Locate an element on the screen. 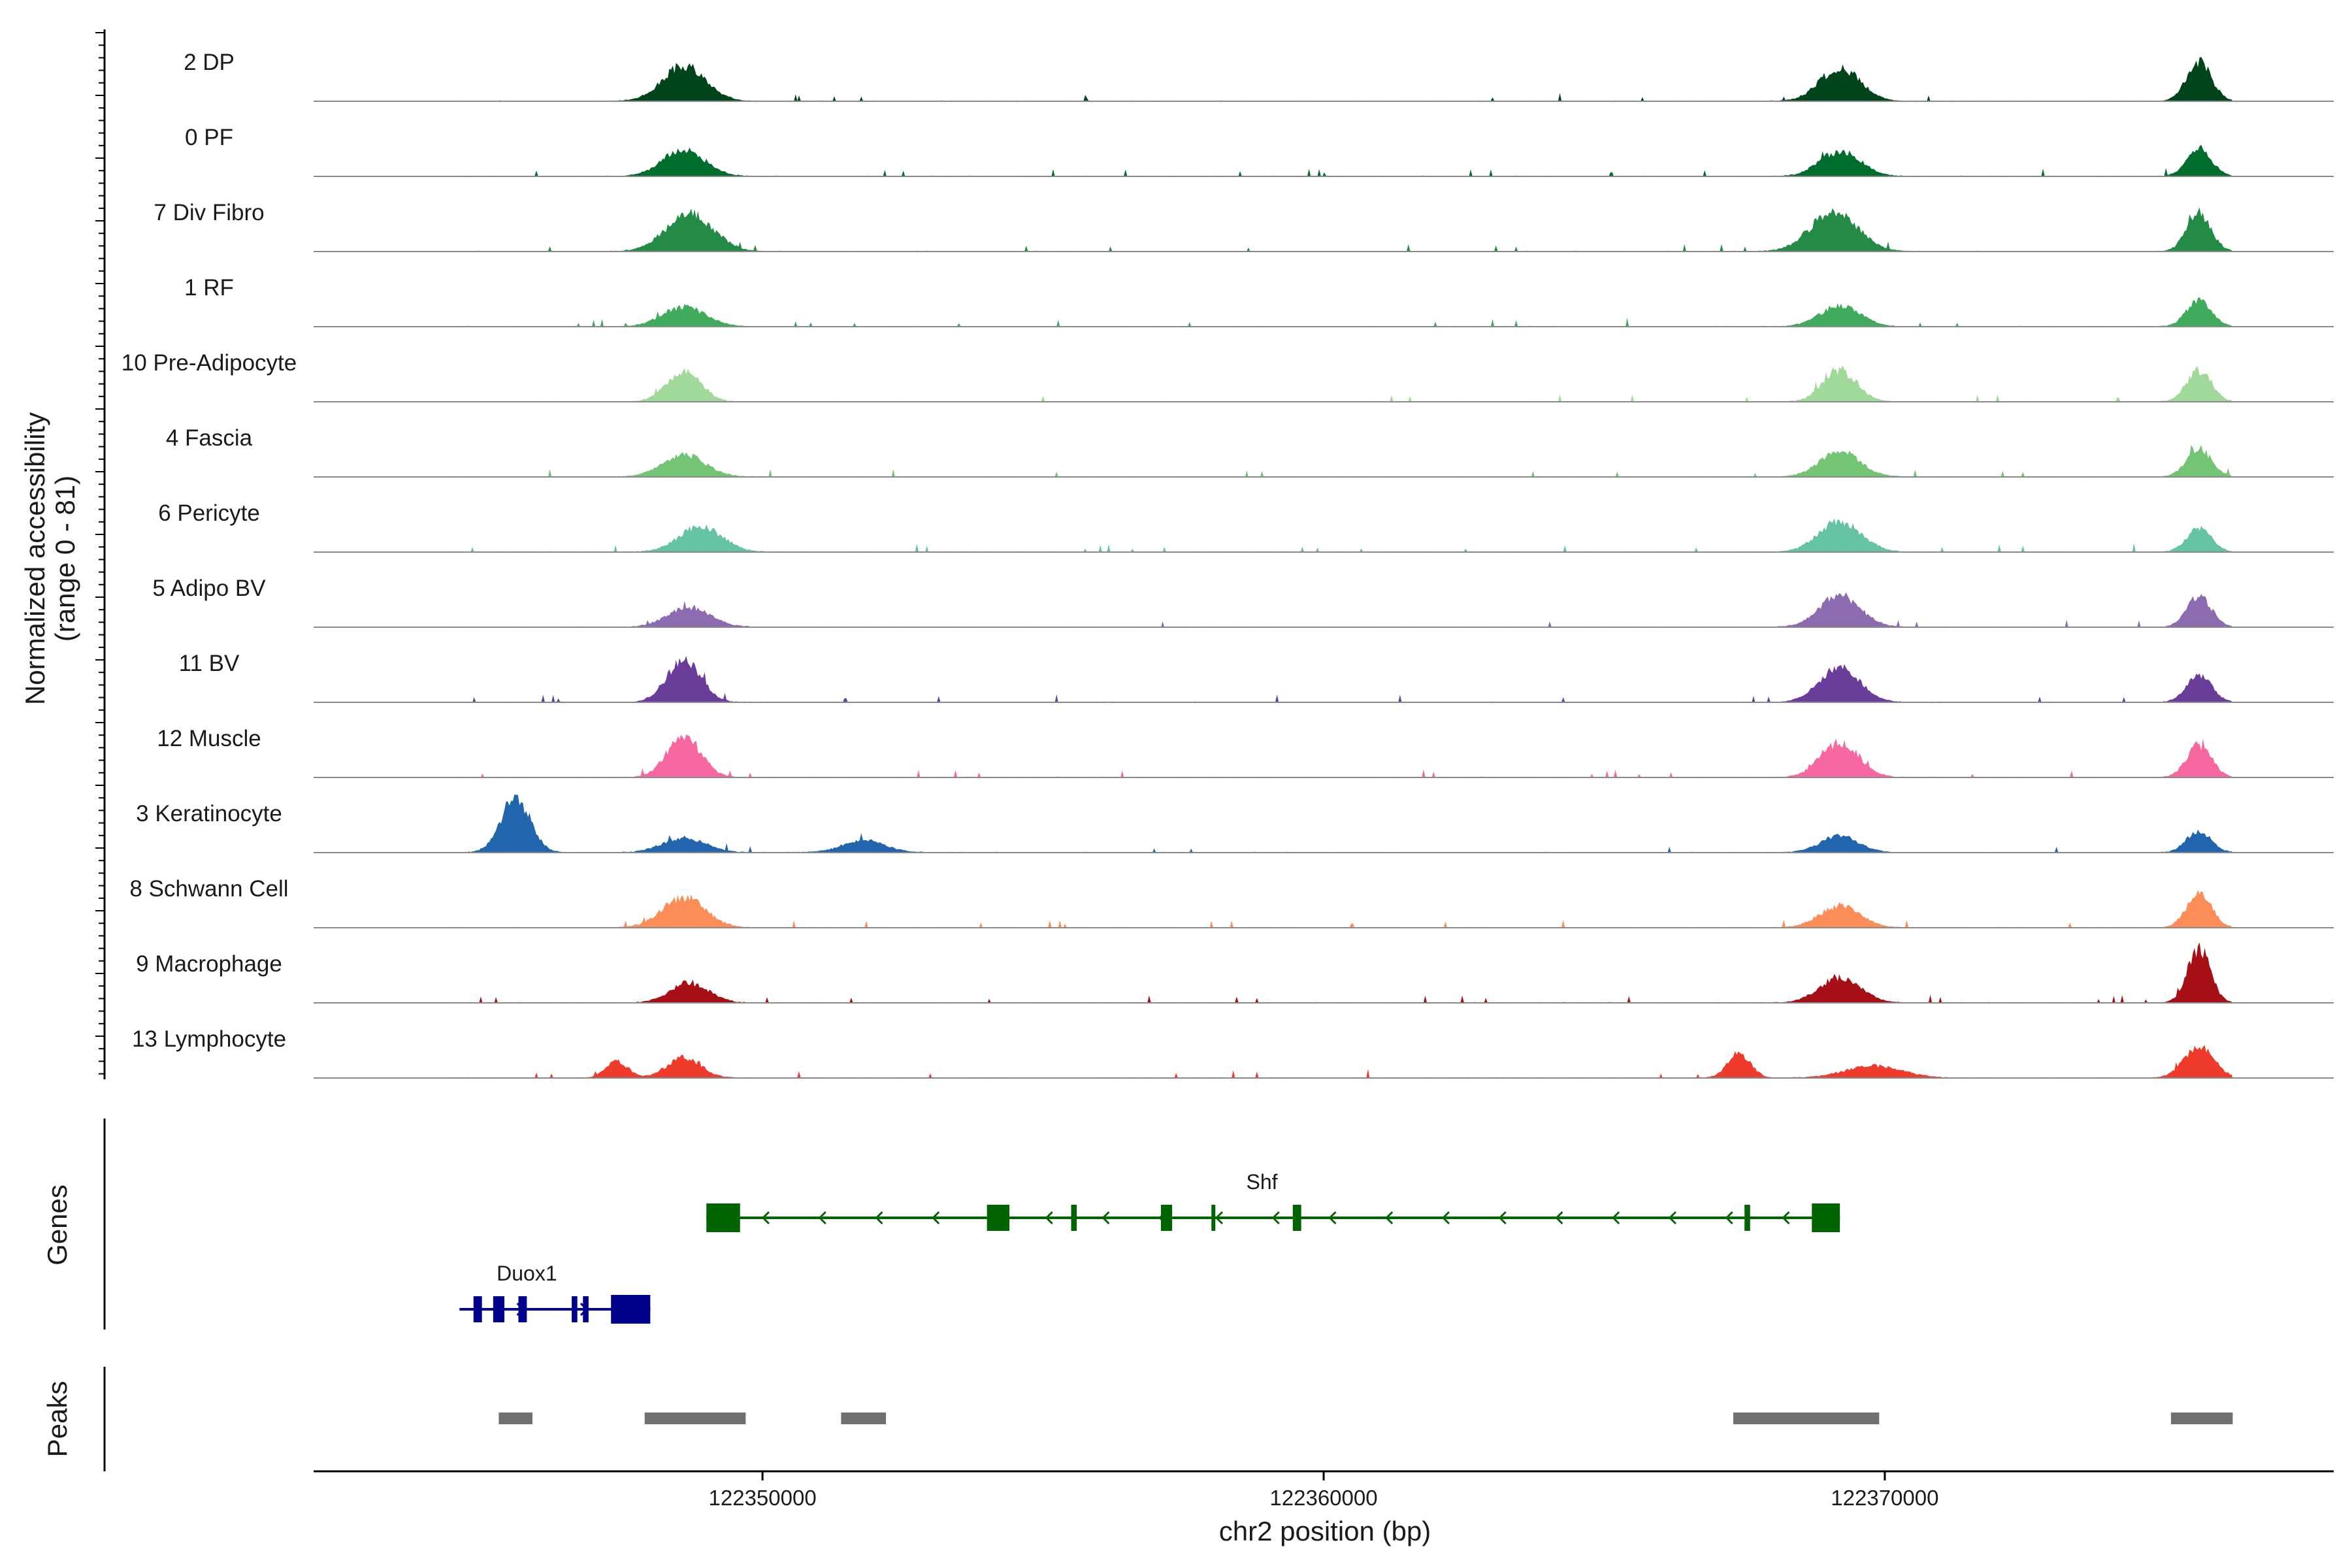 The width and height of the screenshot is (2352, 1568). track-0-pf: 0 PF is located at coordinates (1259, 151).